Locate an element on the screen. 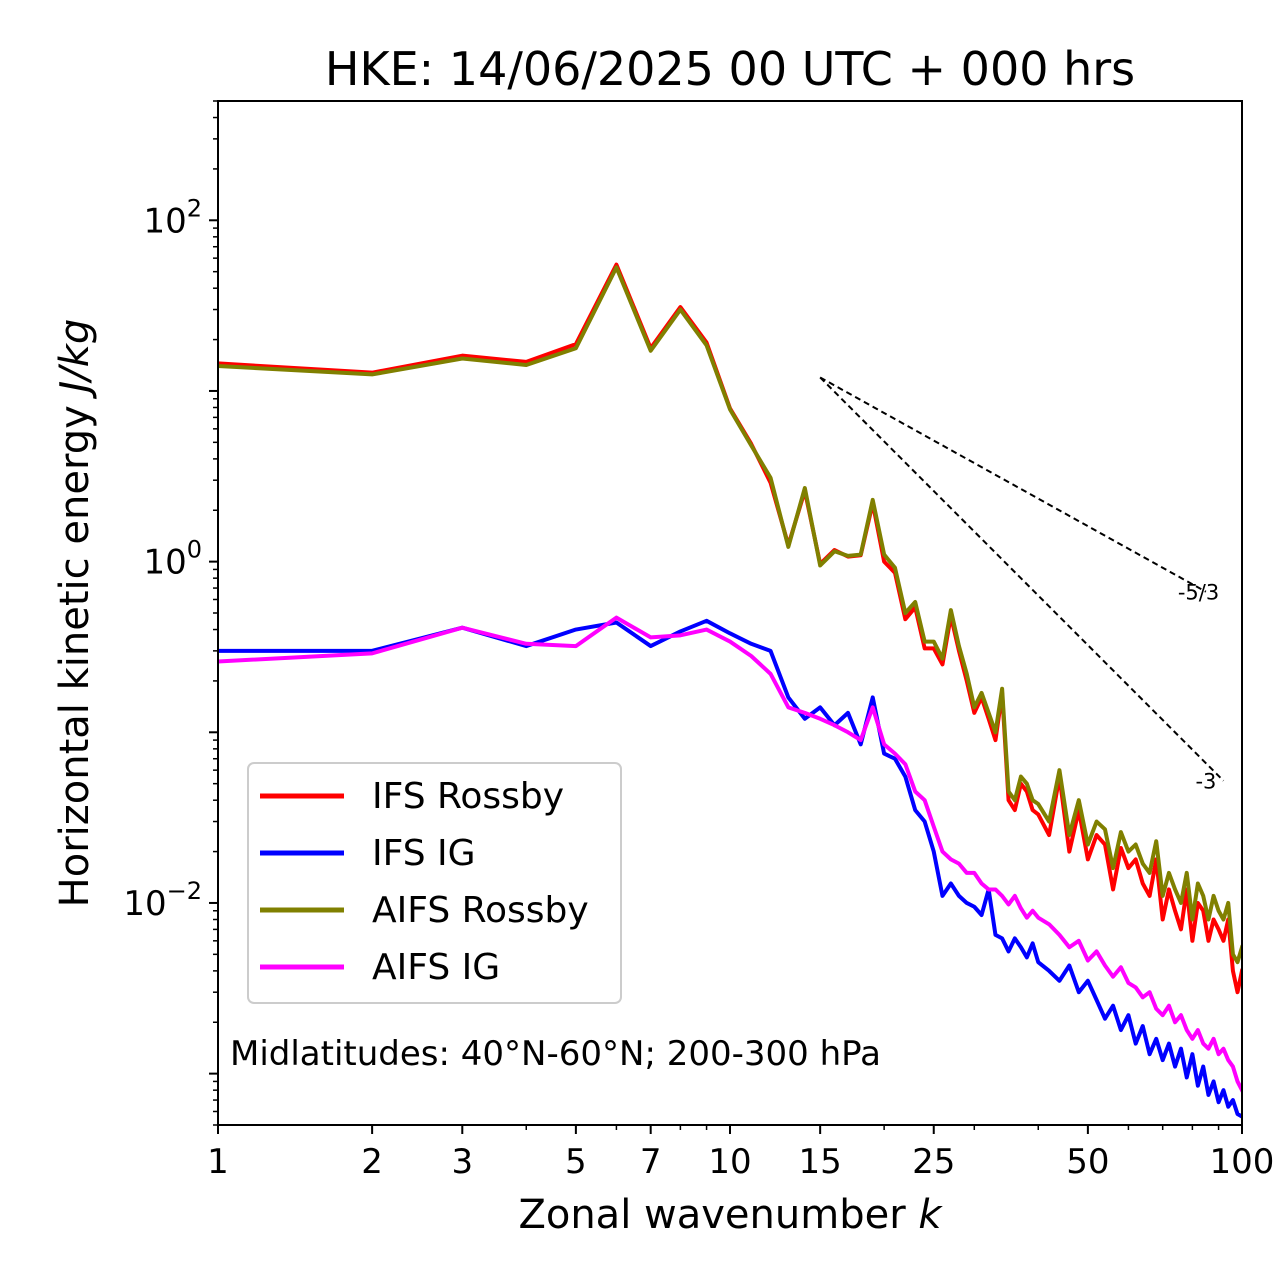  x-axis: 1 2 3 5 7 10 15 25 50 100 is located at coordinates (740, 1153).